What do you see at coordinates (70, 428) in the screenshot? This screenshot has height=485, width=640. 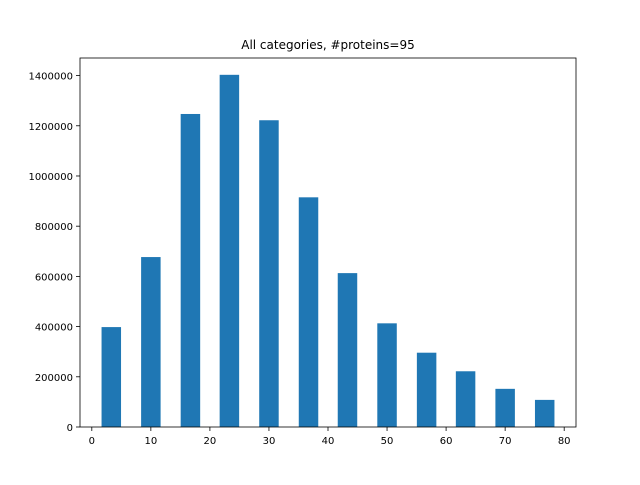 I see `y-tick-label: 0` at bounding box center [70, 428].